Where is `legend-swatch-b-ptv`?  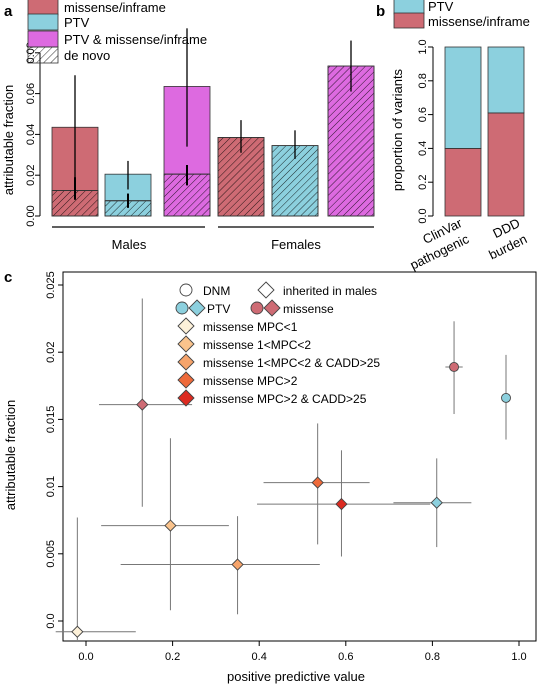 legend-swatch-b-ptv is located at coordinates (409, 7).